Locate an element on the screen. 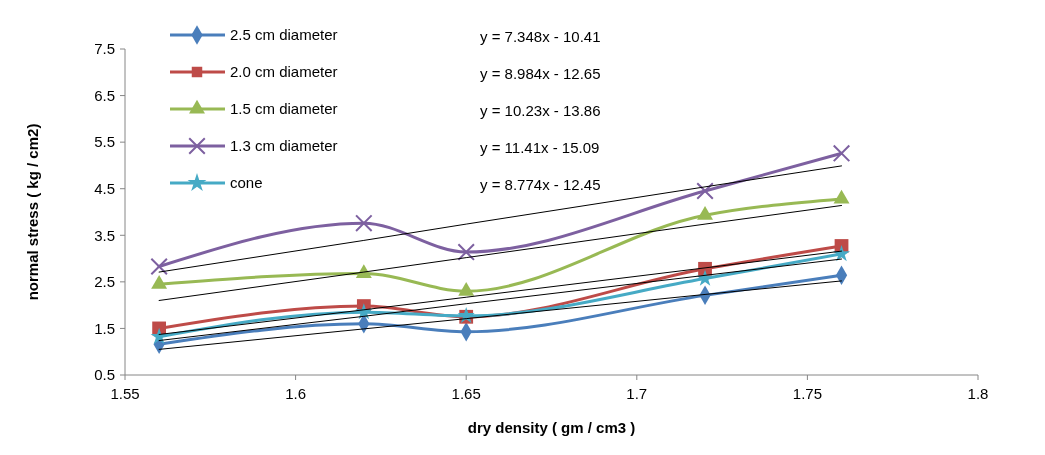 This screenshot has width=1045, height=455. y-tick-label: 6.5 is located at coordinates (104, 95).